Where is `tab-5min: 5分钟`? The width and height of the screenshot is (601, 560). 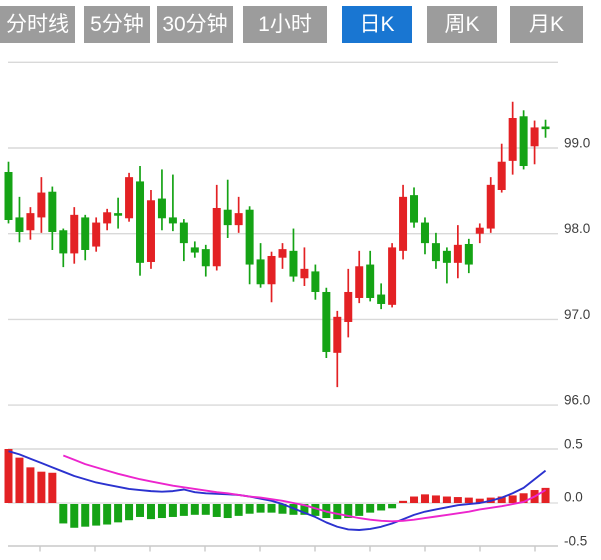
tab-5min: 5分钟 is located at coordinates (117, 24).